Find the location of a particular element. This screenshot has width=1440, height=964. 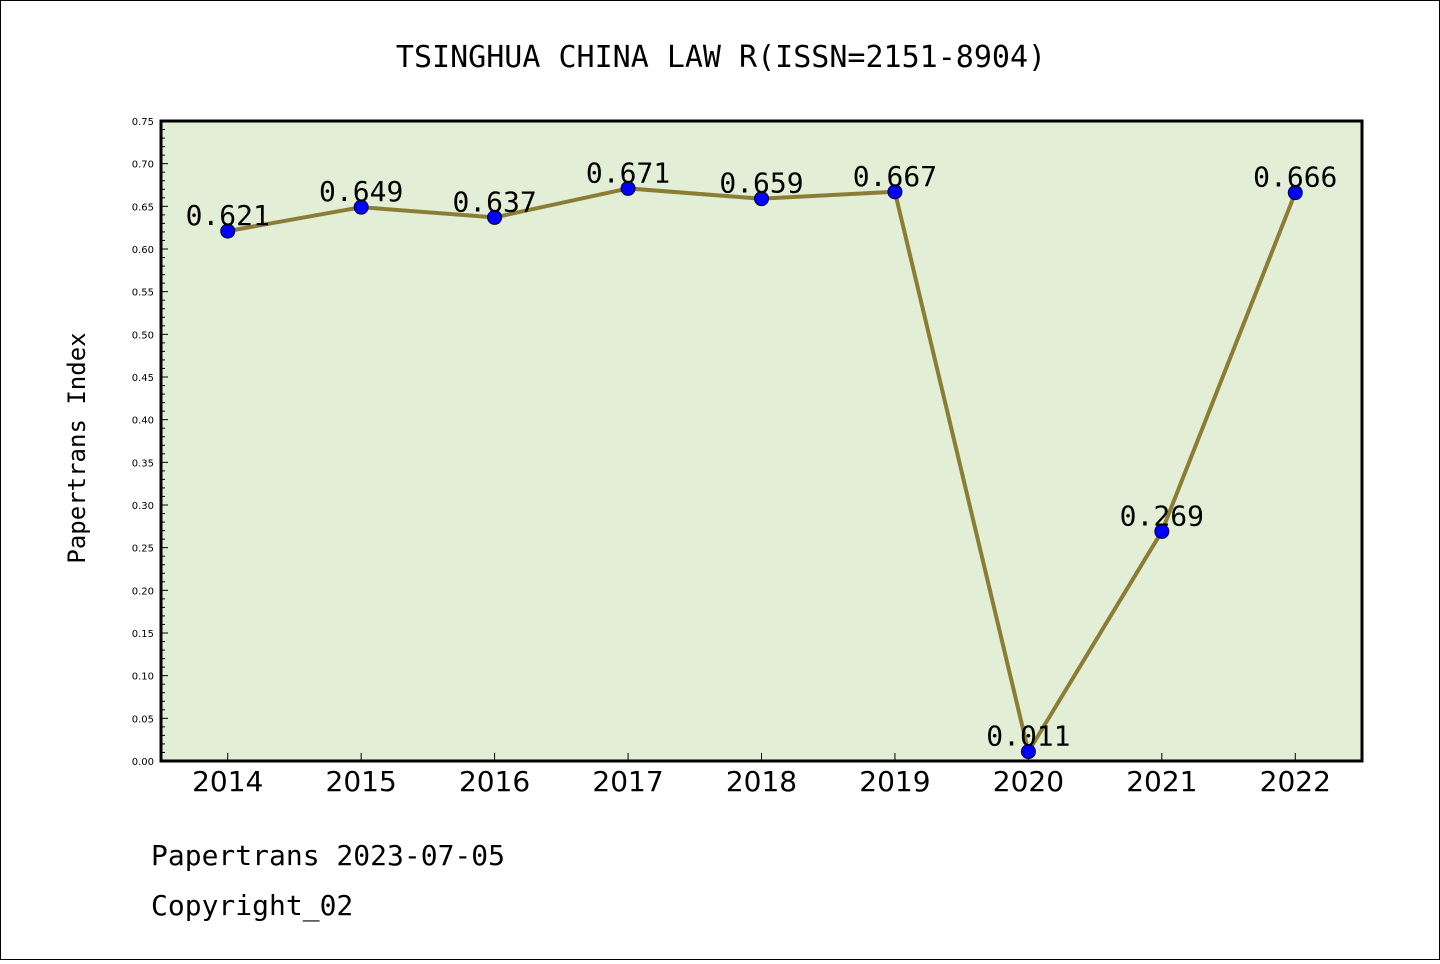

y-tick-label: 0.45 is located at coordinates (143, 378).